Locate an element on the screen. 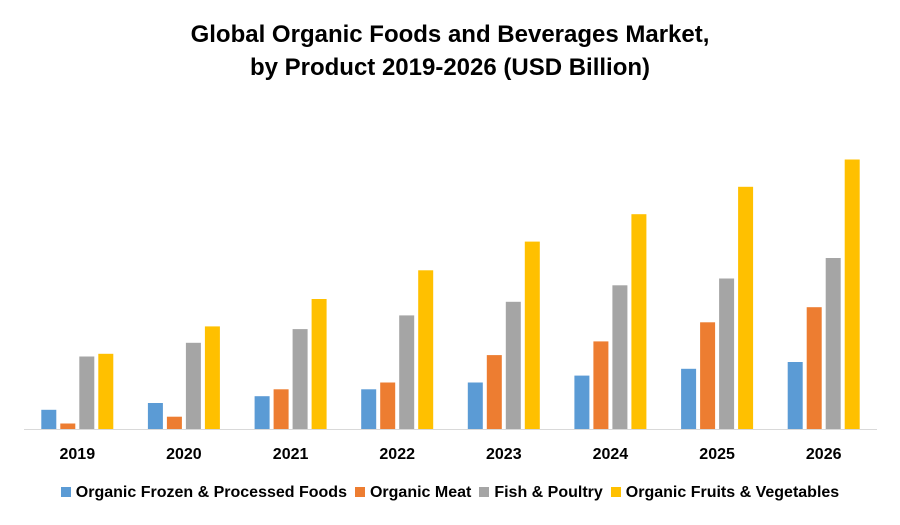 This screenshot has width=900, height=525. bar-fish-poultry-2026 is located at coordinates (833, 343).